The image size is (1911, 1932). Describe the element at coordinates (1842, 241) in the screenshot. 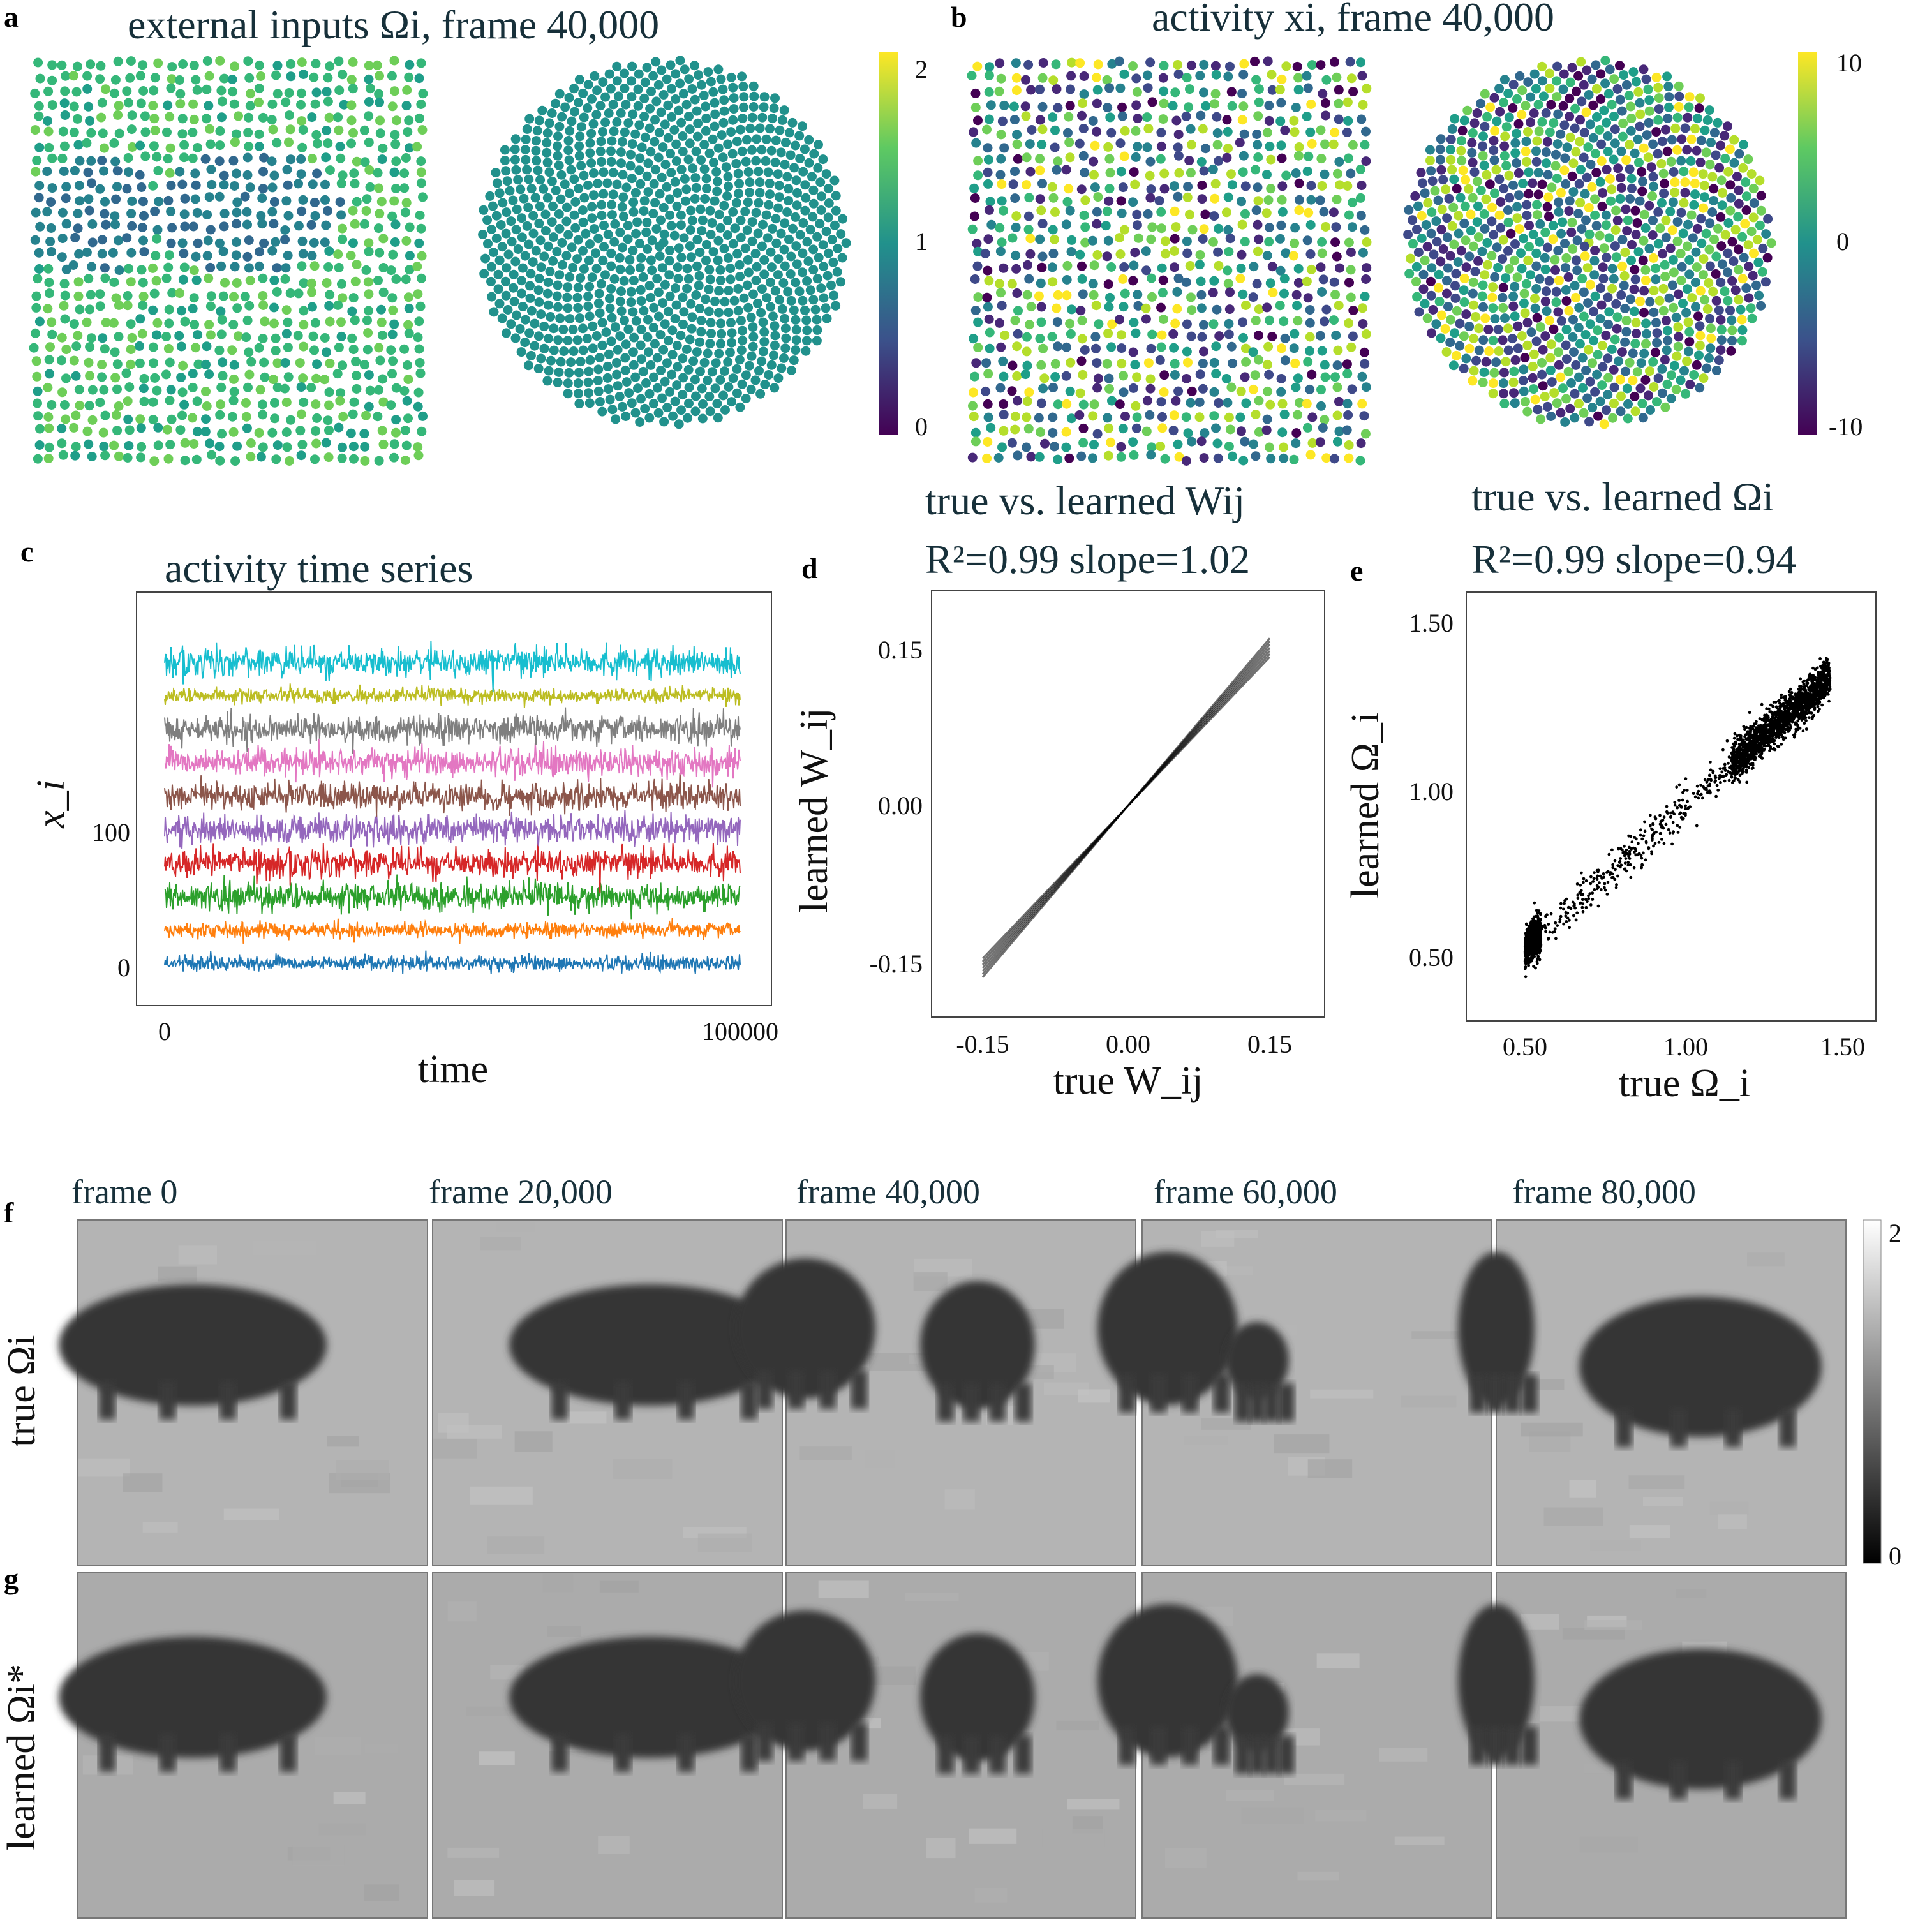

I see `panel-b-cbar-tick-mid: 0` at that location.